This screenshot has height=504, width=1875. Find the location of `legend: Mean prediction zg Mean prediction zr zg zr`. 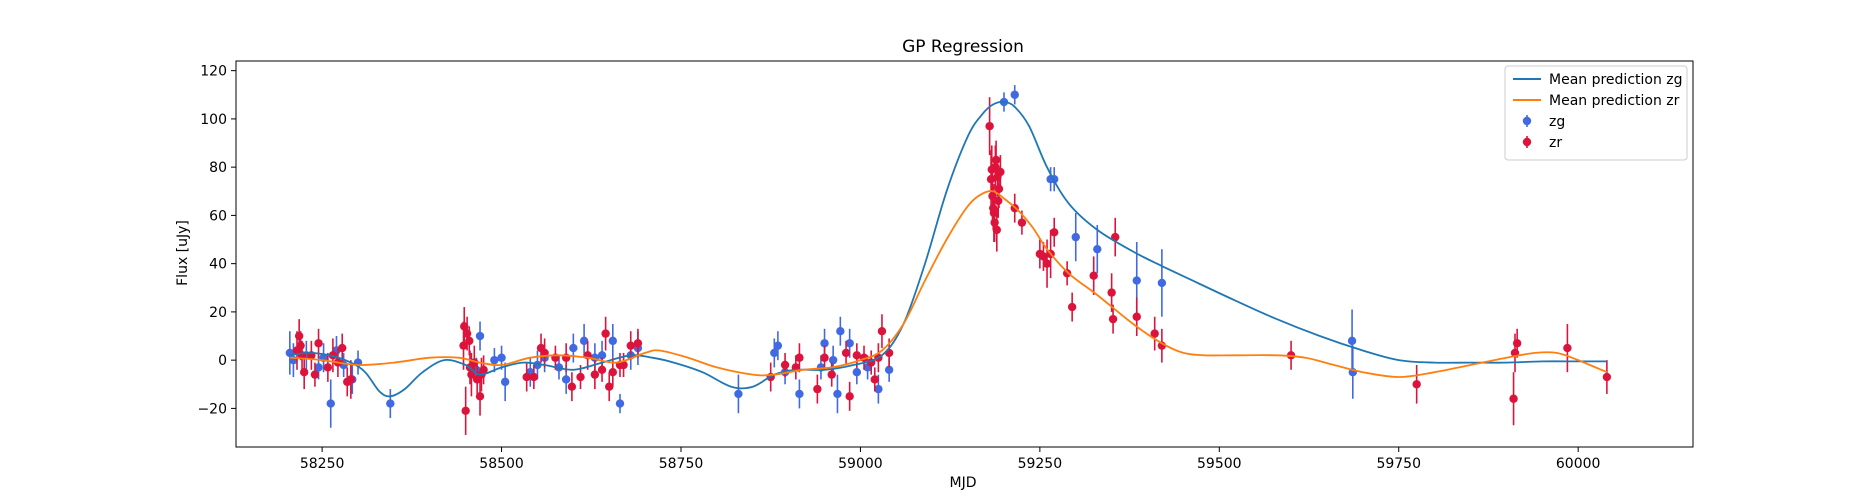

legend: Mean prediction zg Mean prediction zr zg zr is located at coordinates (1596, 113).